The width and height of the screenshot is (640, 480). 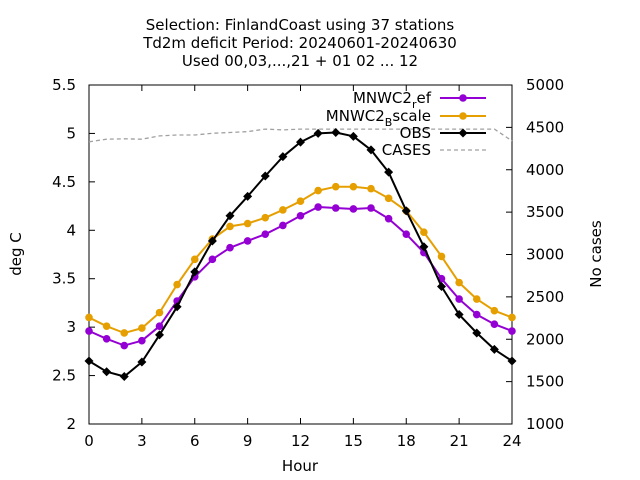 I want to click on legend-label-main: OBS, so click(x=415, y=133).